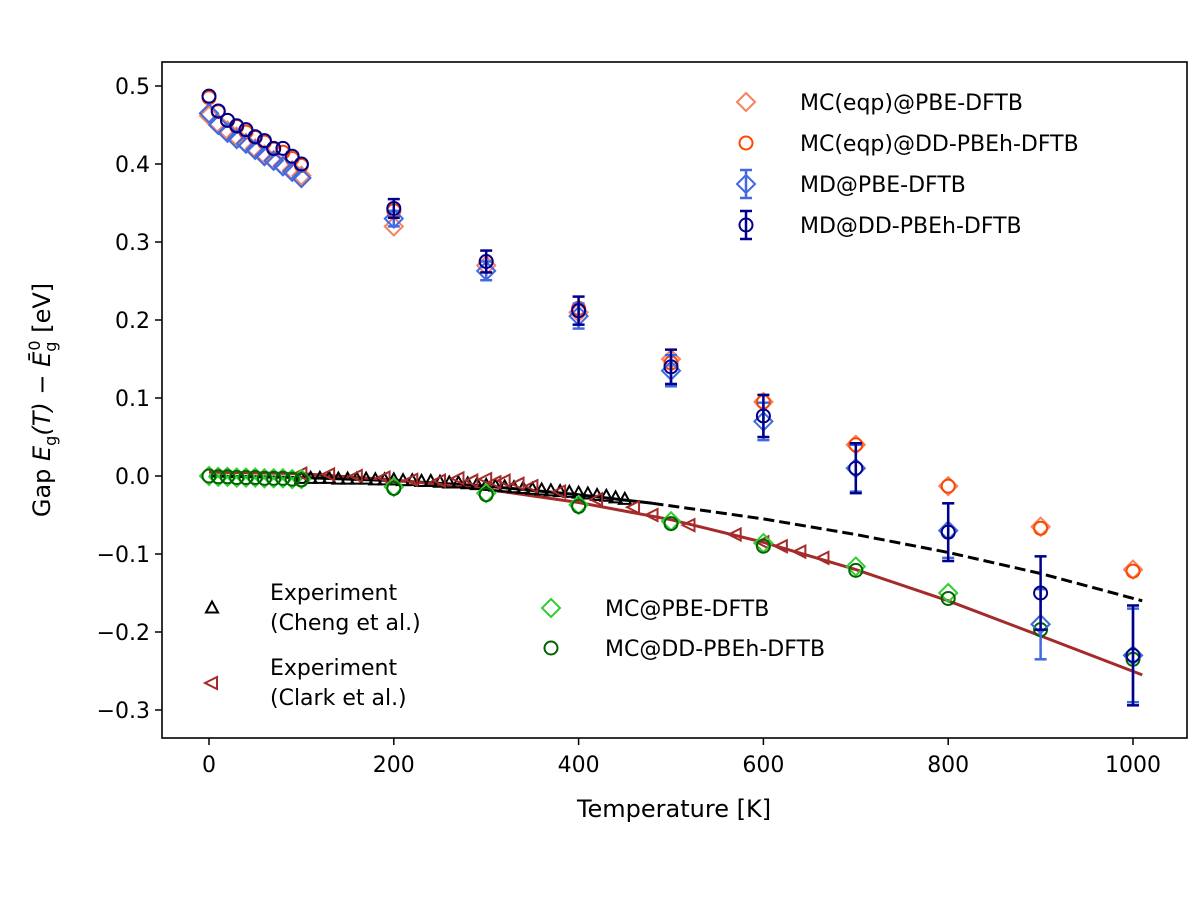 The height and width of the screenshot is (900, 1200). Describe the element at coordinates (394, 765) in the screenshot. I see `x-tick-label: 200` at that location.